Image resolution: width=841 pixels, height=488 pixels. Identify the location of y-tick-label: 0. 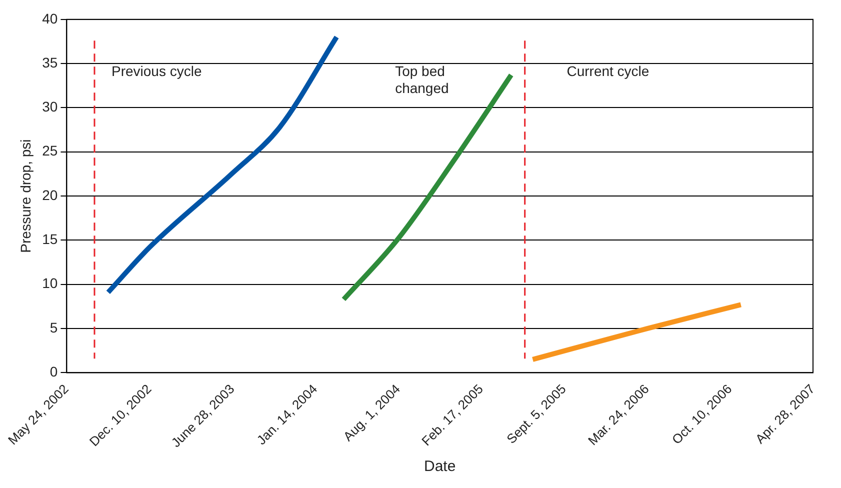
(54, 372).